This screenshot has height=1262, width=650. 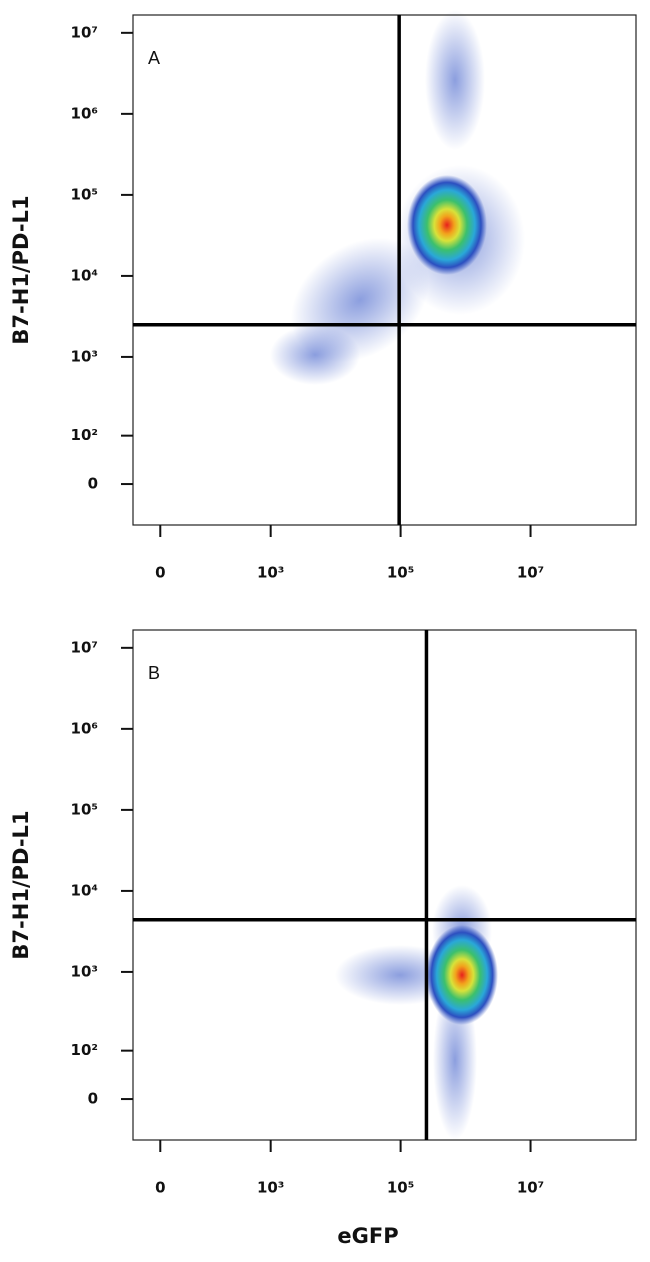 I want to click on density-cloud-b, so click(x=416, y=1012).